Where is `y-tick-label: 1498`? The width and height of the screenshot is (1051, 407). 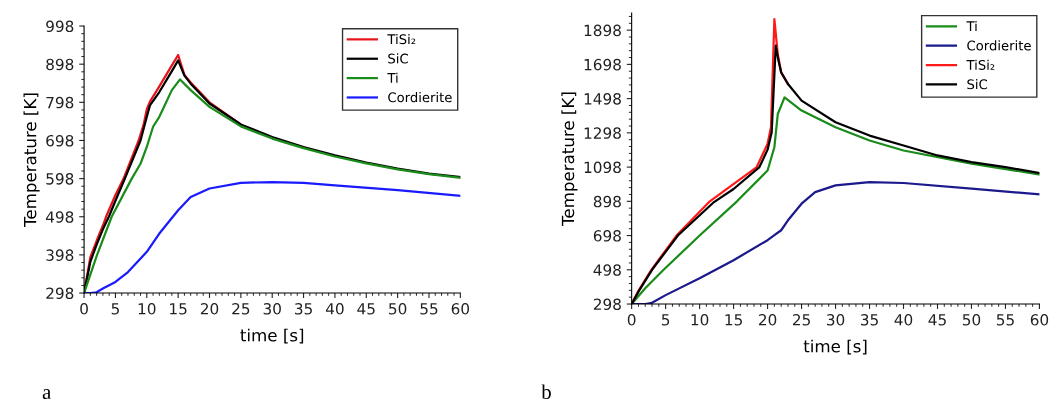
y-tick-label: 1498 is located at coordinates (602, 99).